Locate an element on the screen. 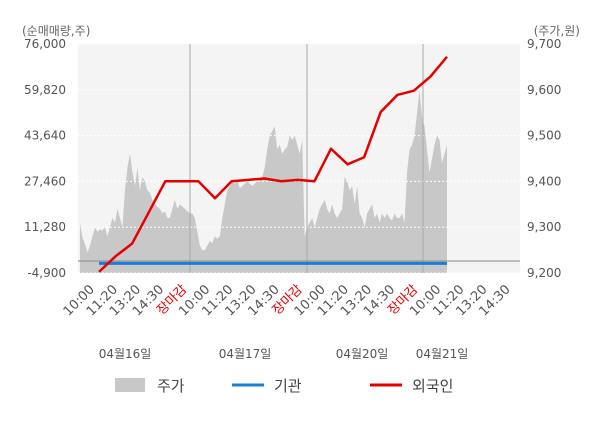 The height and width of the screenshot is (428, 600). left-axis-unit: (순매매량,주) is located at coordinates (56, 31).